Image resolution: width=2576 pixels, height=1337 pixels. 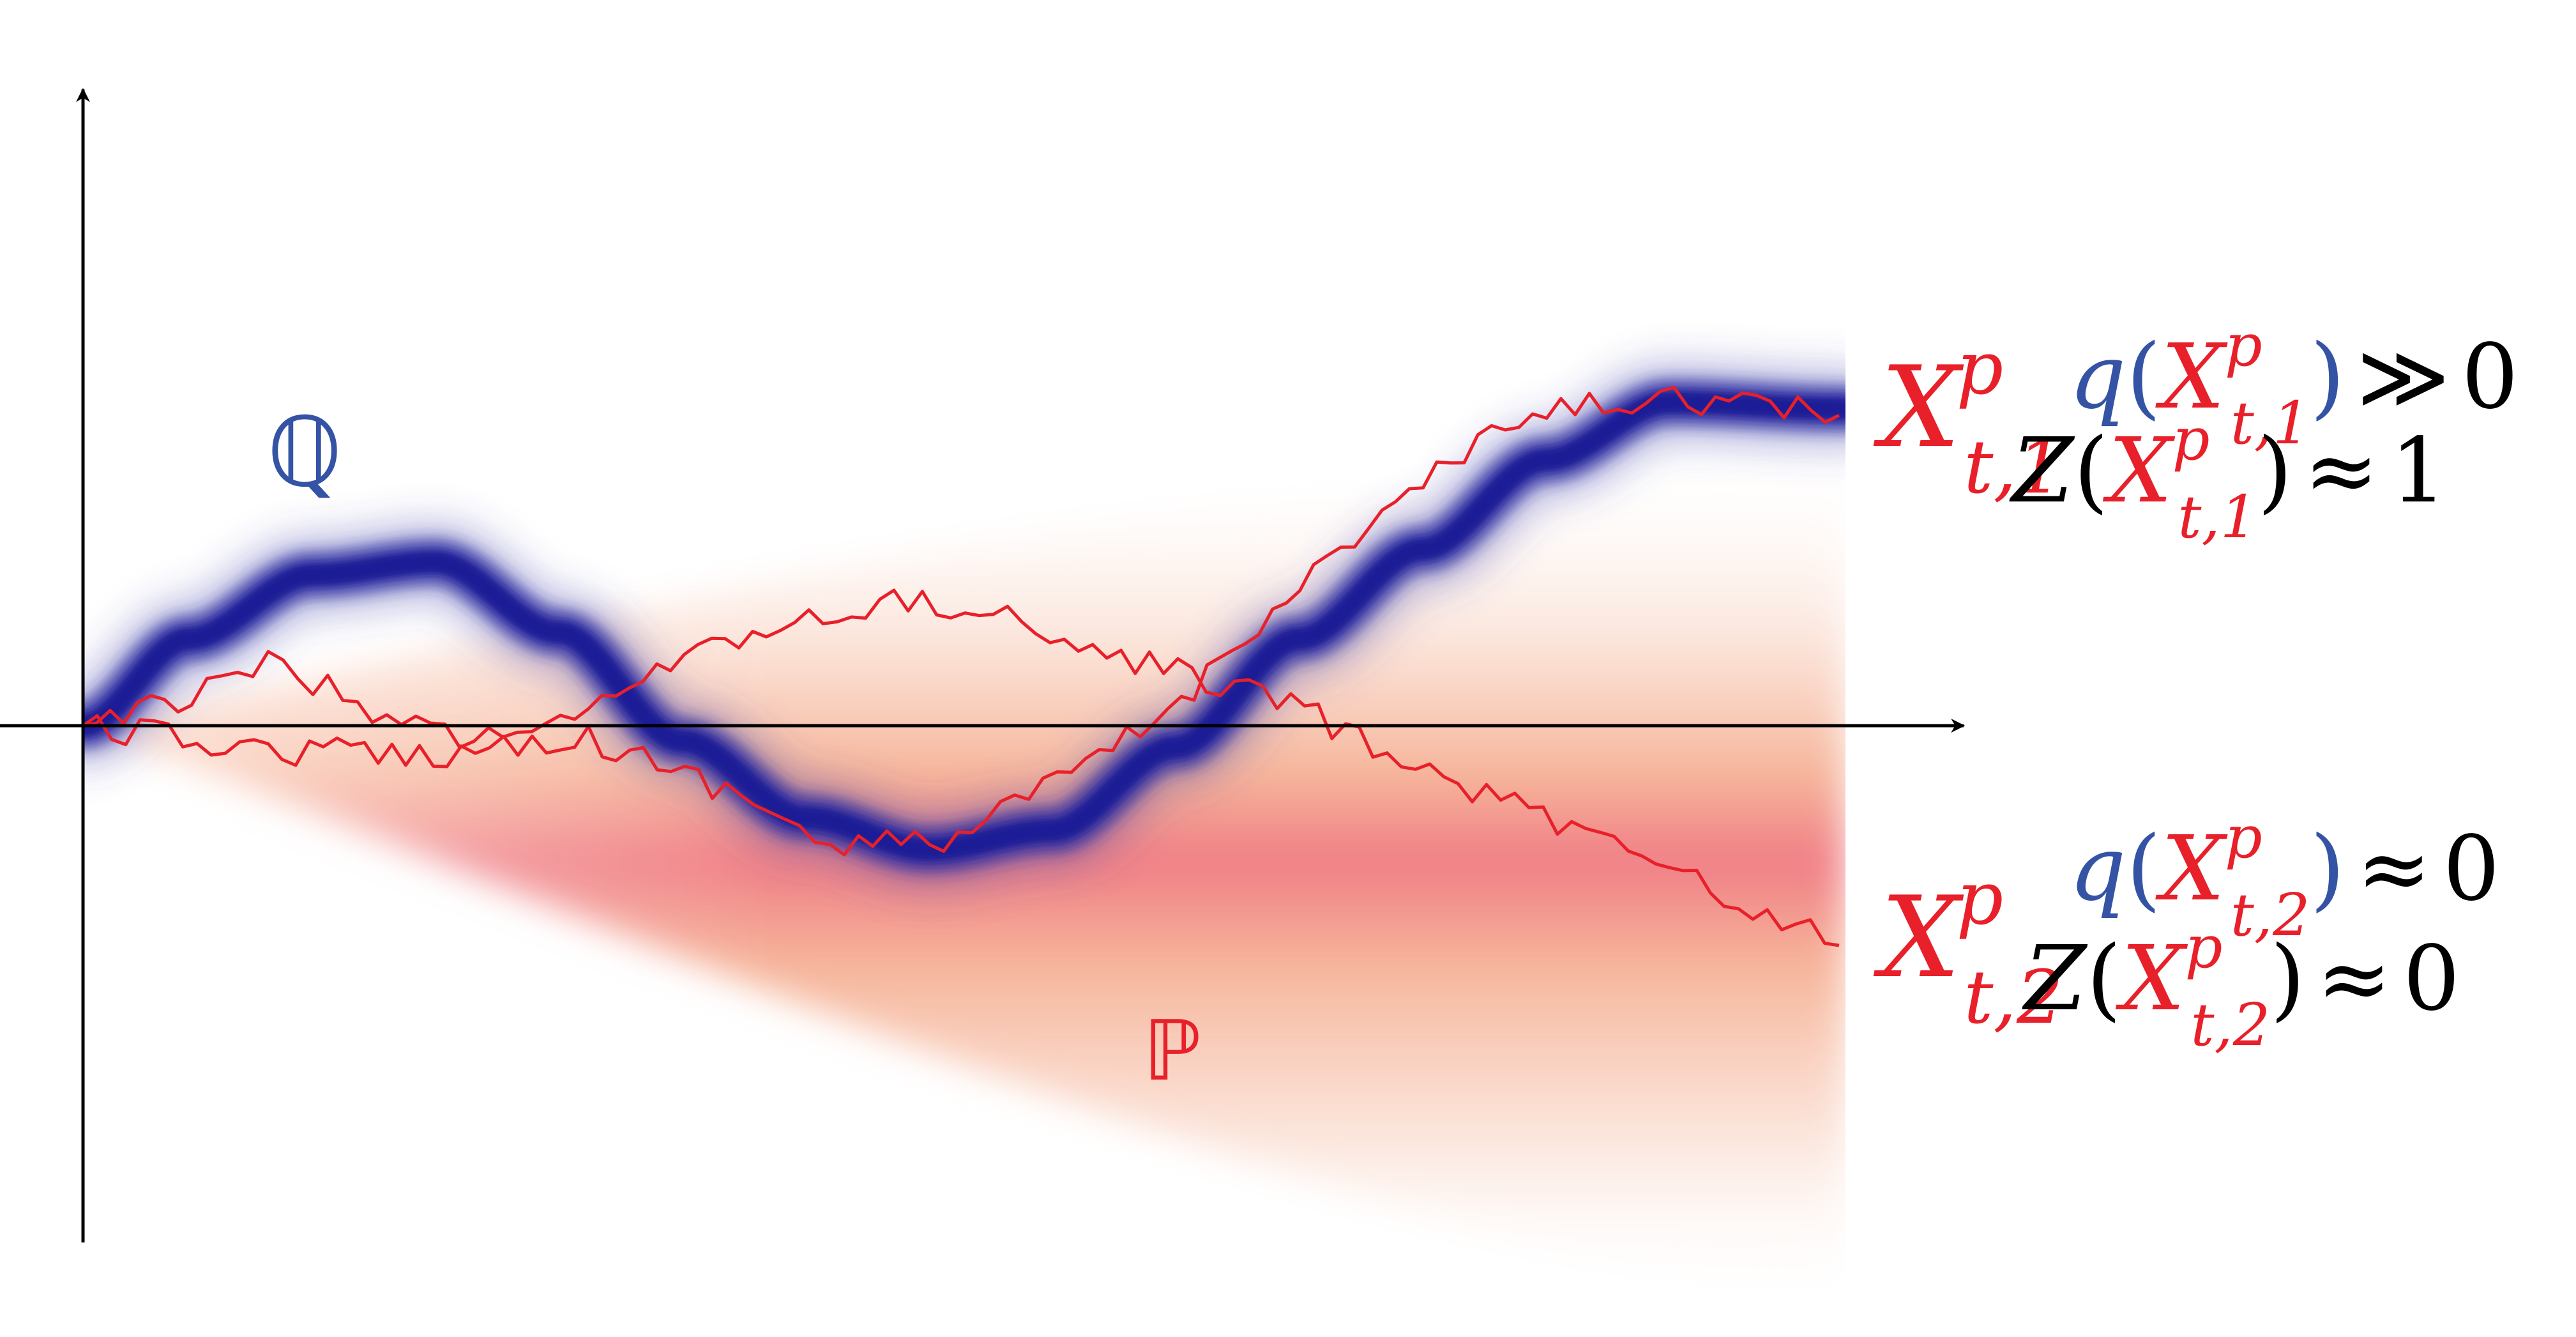 What do you see at coordinates (1968, 948) in the screenshot?
I see `path2-label: Xp t,2` at bounding box center [1968, 948].